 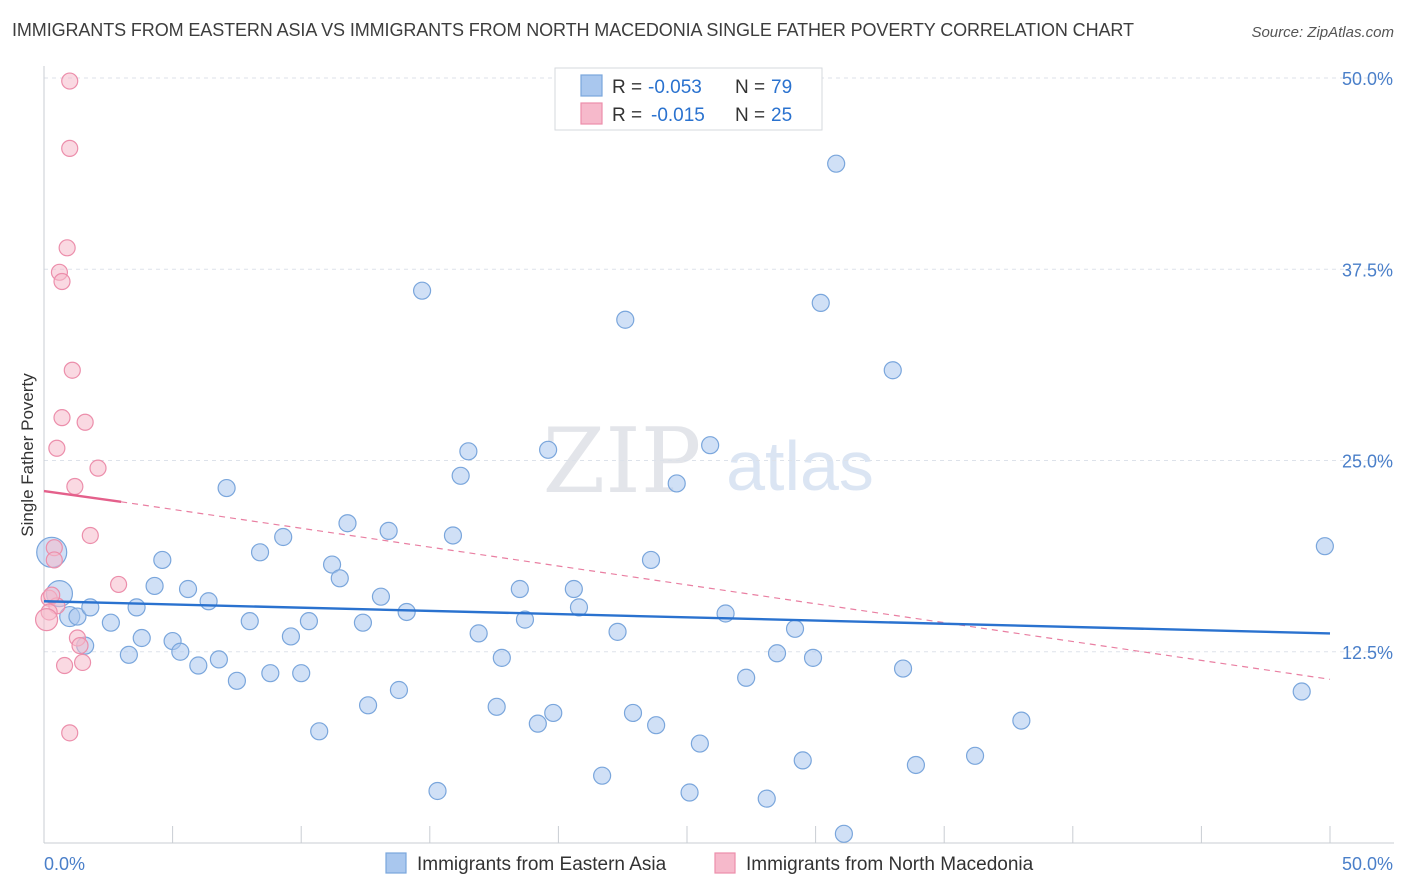 I want to click on legend-swatch-pink, so click(x=591, y=113).